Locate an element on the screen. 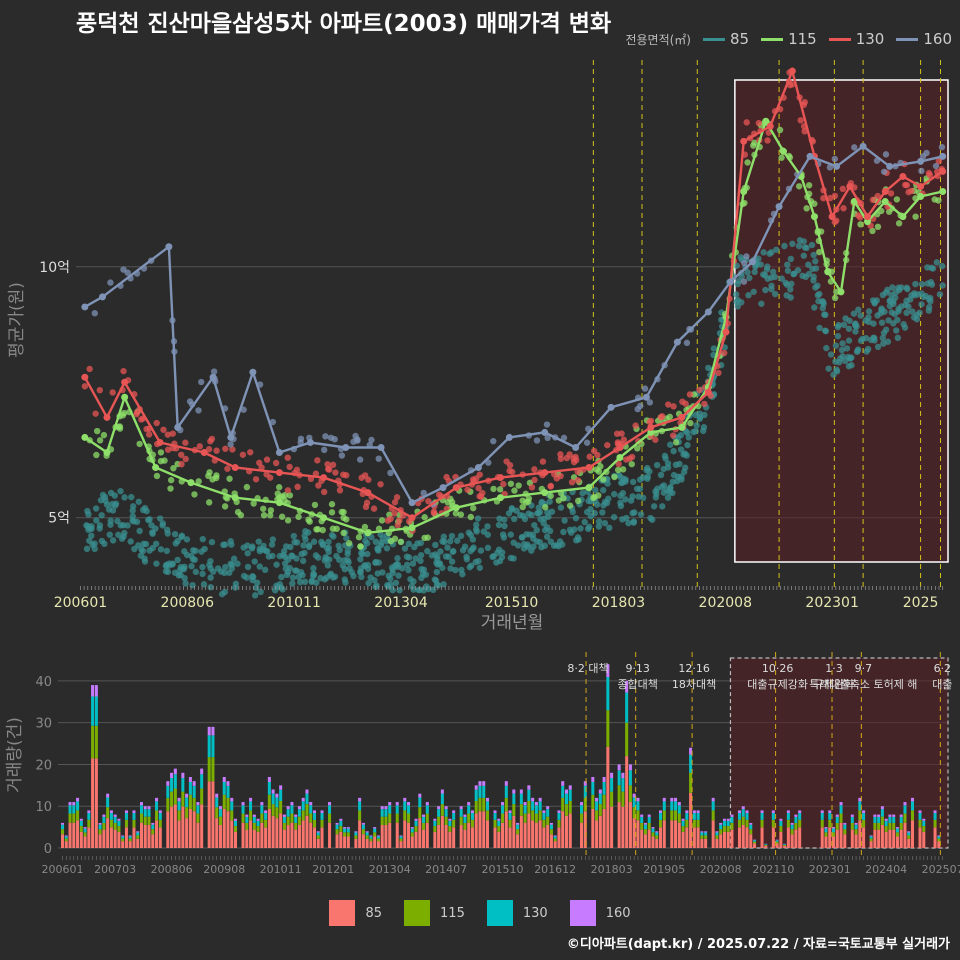  bar-x-tick-label: 201011 is located at coordinates (281, 869).